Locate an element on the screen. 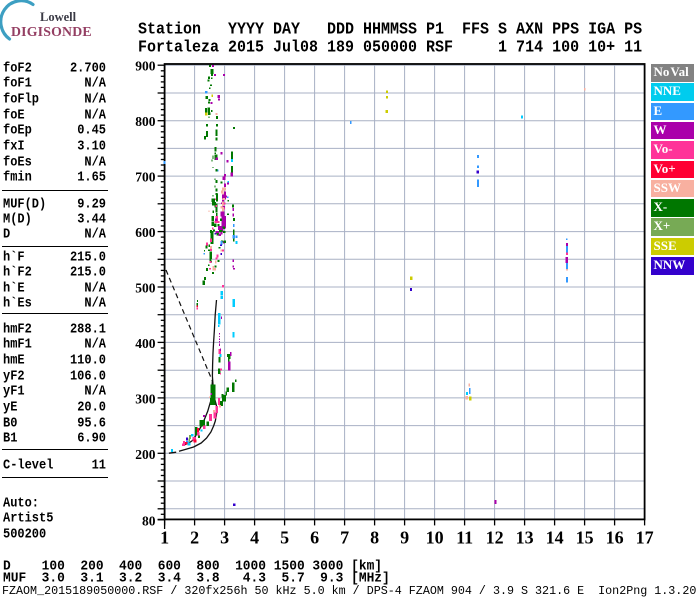 Image resolution: width=700 pixels, height=600 pixels. svg-text: 12 is located at coordinates (495, 538).